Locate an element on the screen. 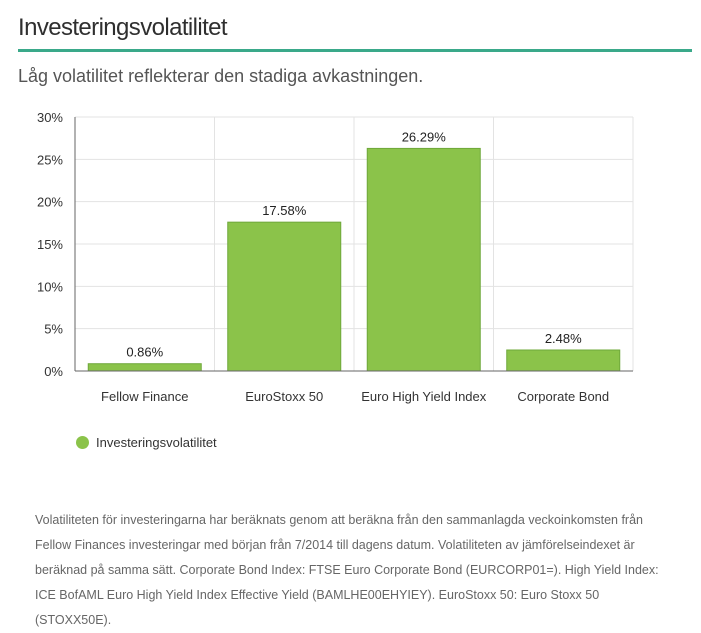  data-label: 17.58% is located at coordinates (284, 210).